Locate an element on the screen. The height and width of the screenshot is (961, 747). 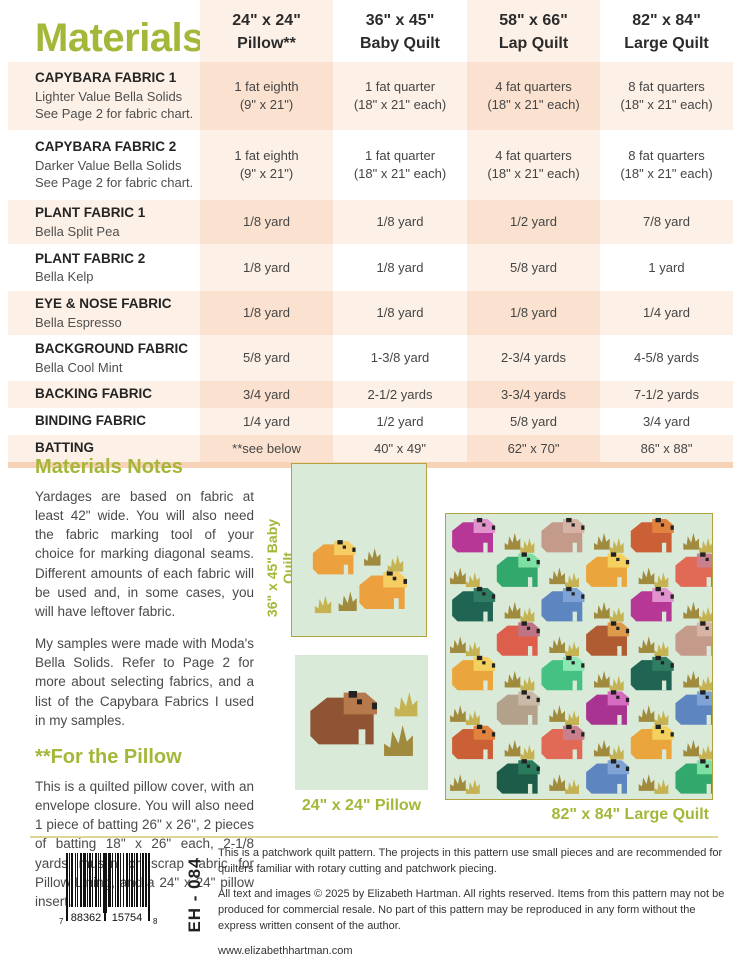
yardage-cell: 3-3/4 yards is located at coordinates (533, 395).